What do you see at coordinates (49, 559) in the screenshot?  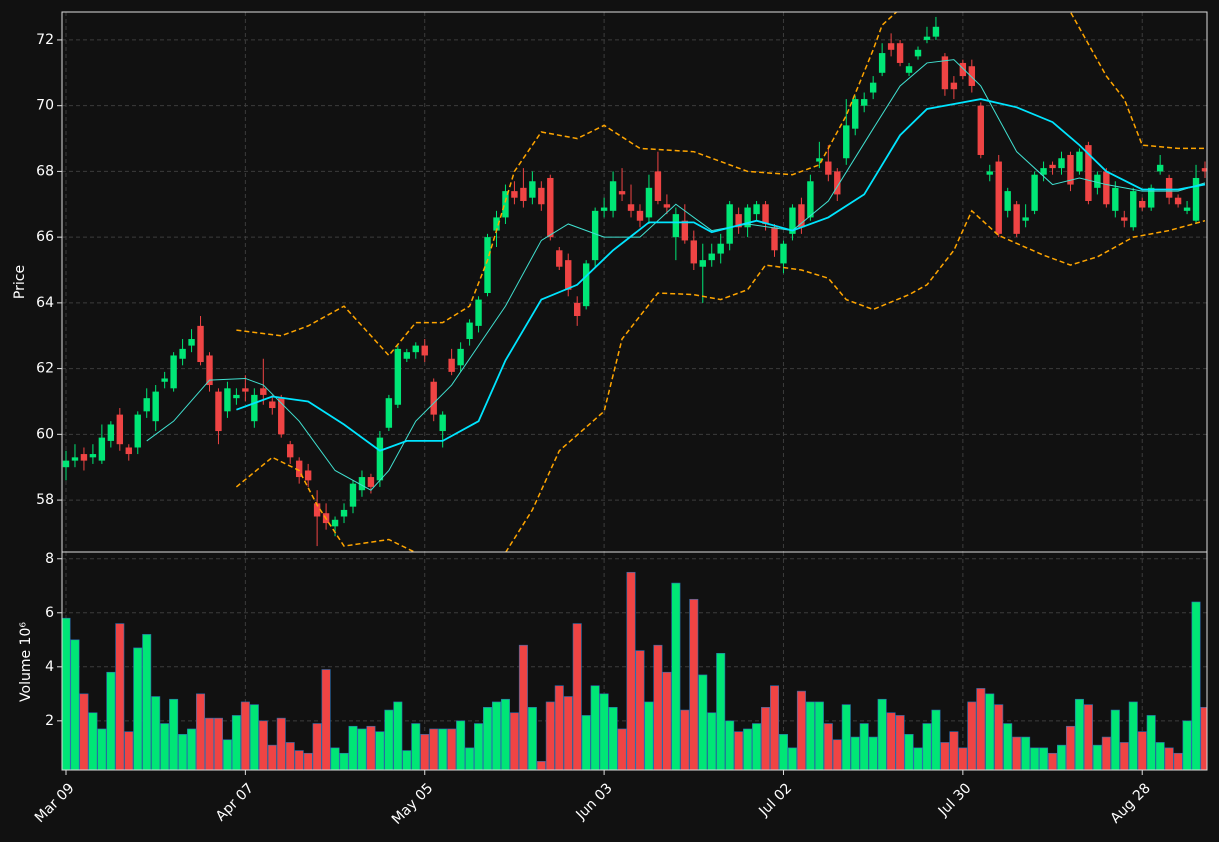 I see `y-tick-label: 8` at bounding box center [49, 559].